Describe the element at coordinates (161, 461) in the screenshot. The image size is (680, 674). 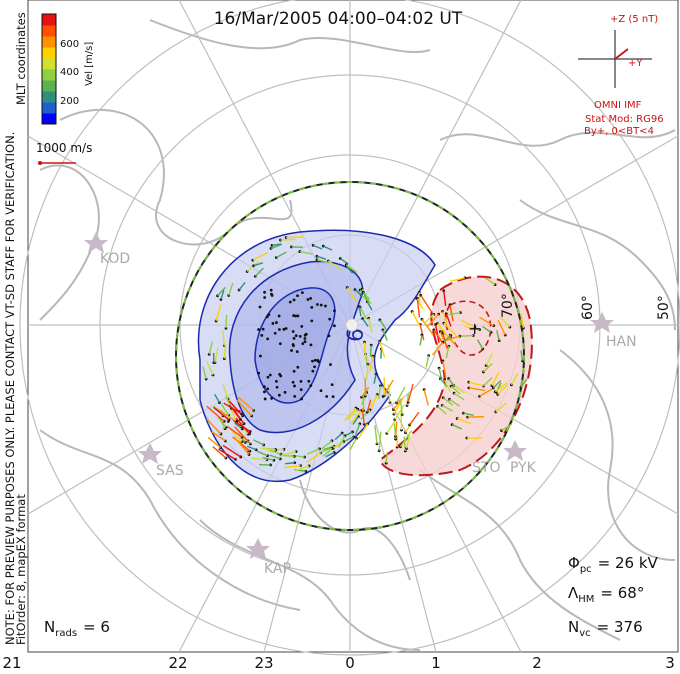
I see `station-sas: SAS` at that location.